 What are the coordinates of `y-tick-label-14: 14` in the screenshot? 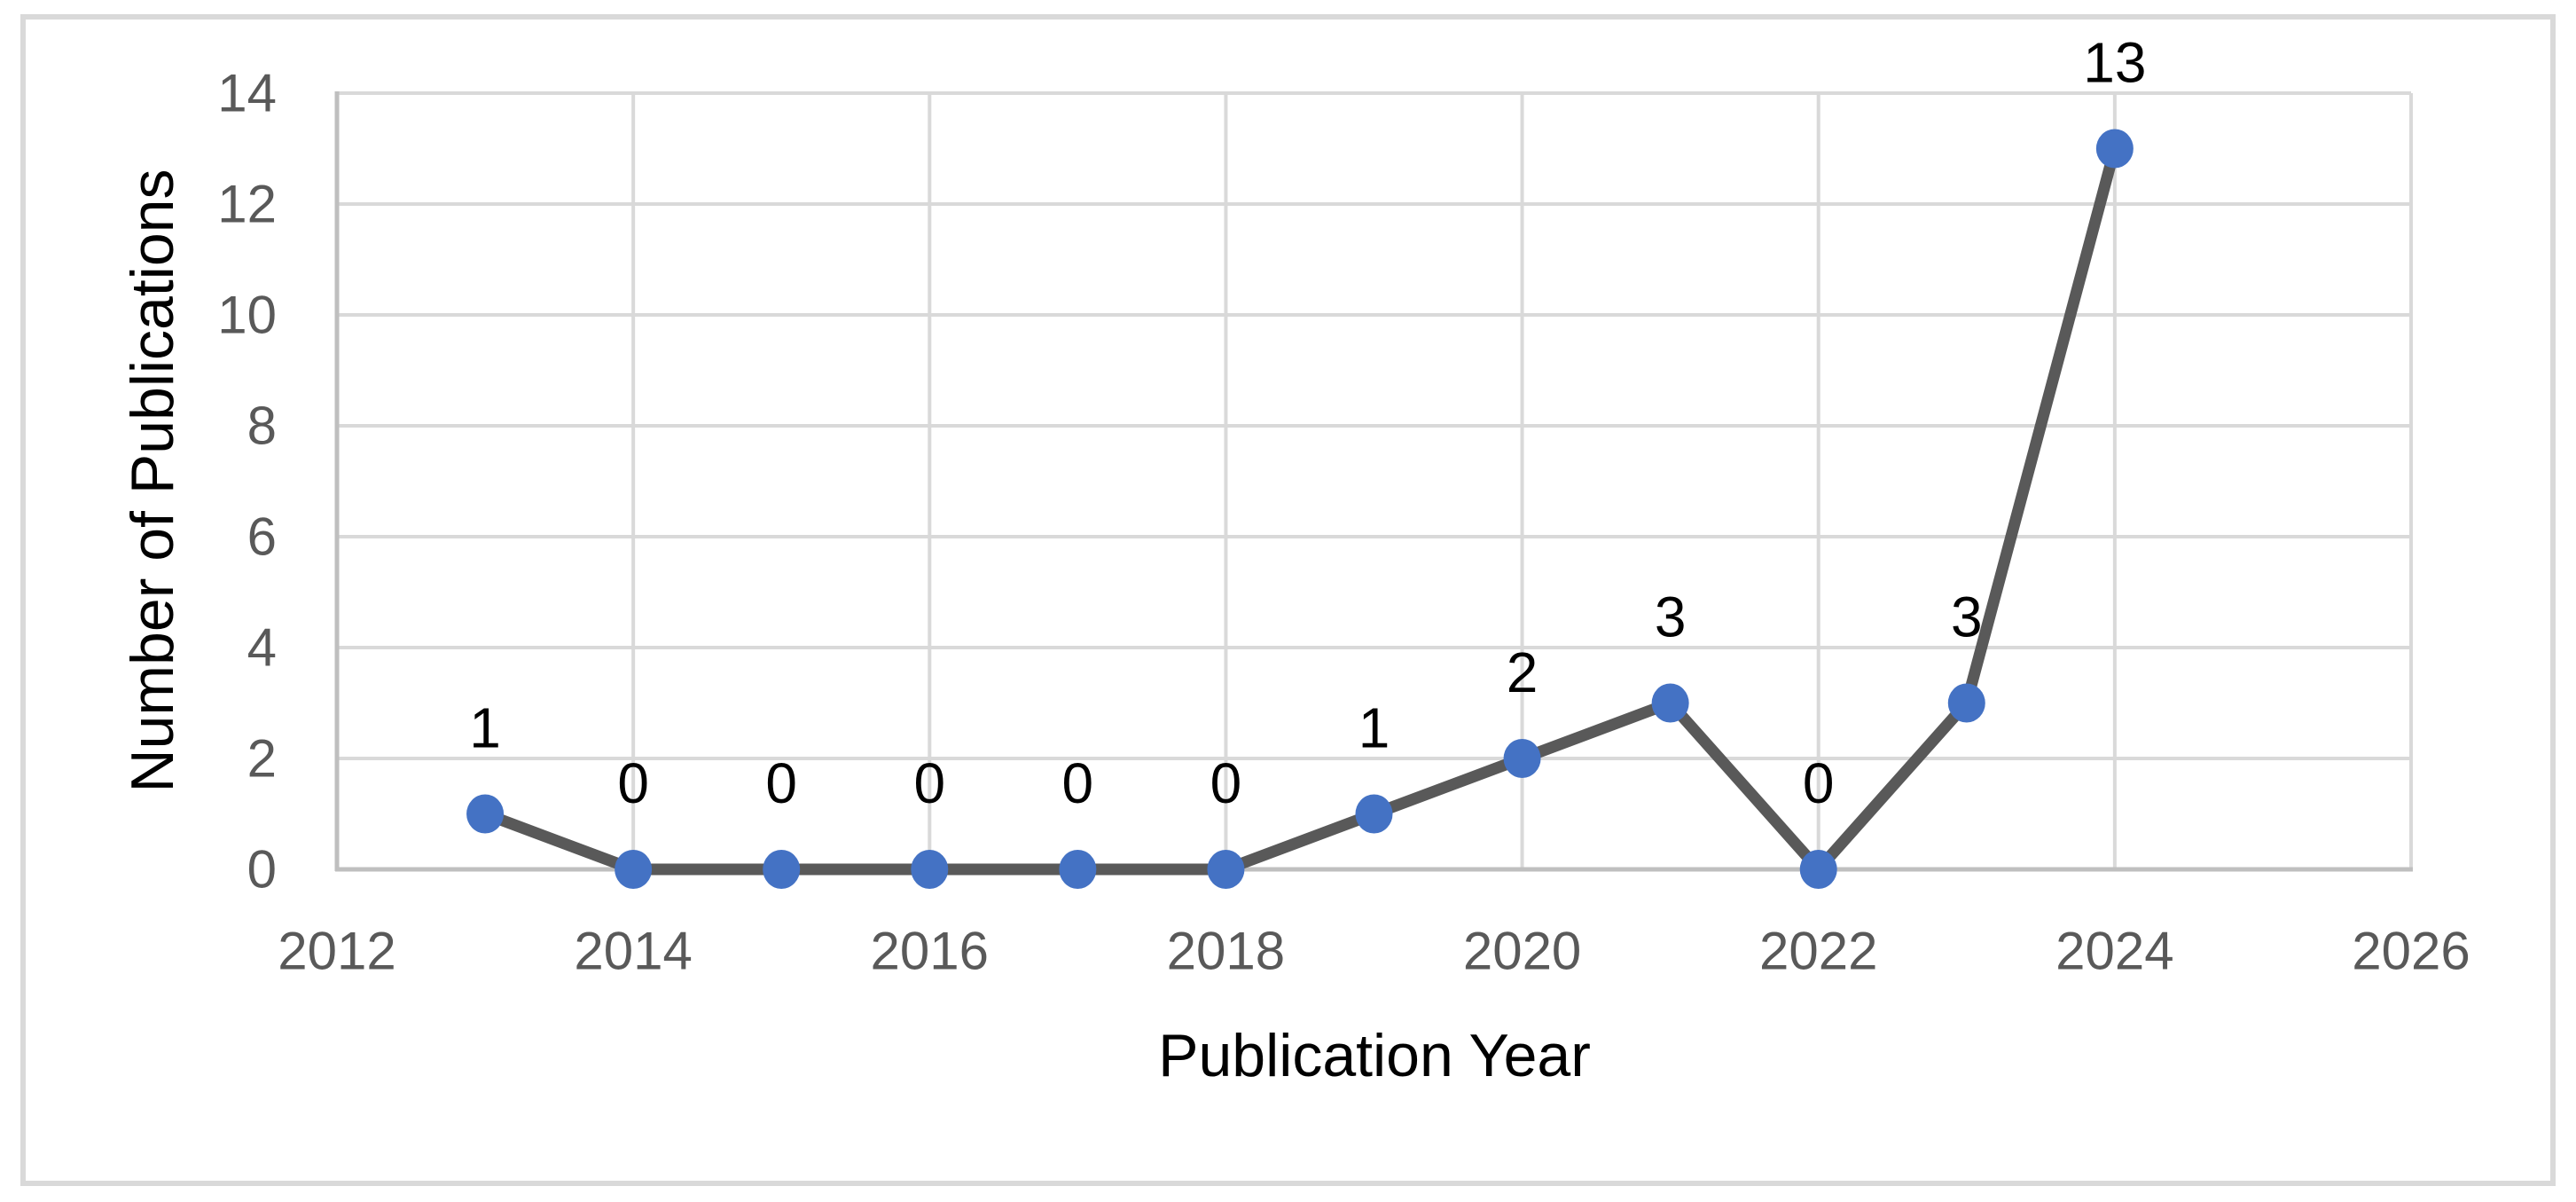 It's located at (247, 94).